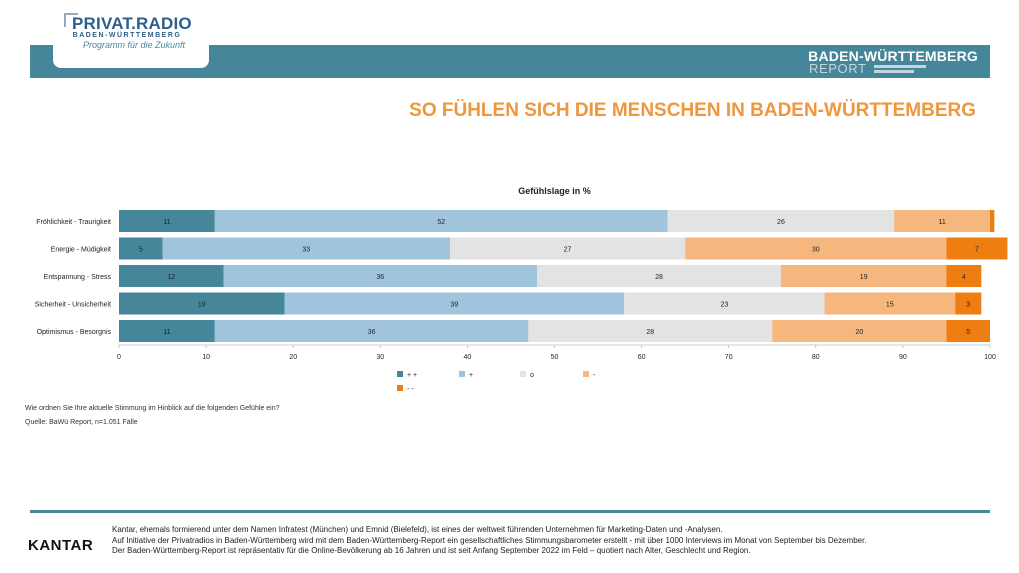 This screenshot has height=573, width=1019. What do you see at coordinates (61, 545) in the screenshot?
I see `kantar-logo: KANTAR` at bounding box center [61, 545].